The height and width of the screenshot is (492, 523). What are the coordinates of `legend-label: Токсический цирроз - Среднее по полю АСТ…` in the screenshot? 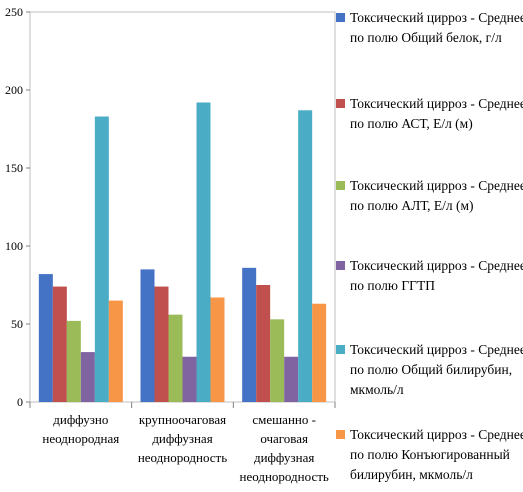 It's located at (436, 113).